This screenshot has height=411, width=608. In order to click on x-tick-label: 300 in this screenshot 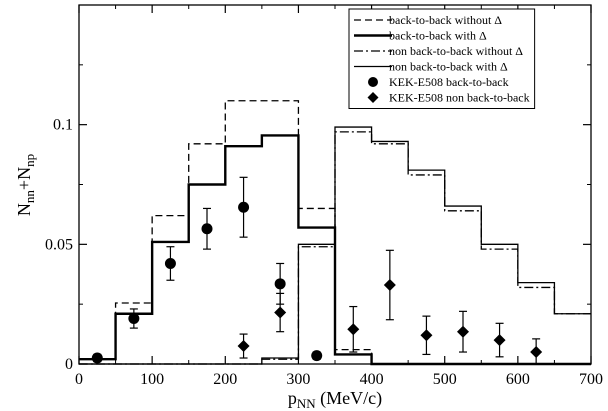, I will do `click(298, 379)`.